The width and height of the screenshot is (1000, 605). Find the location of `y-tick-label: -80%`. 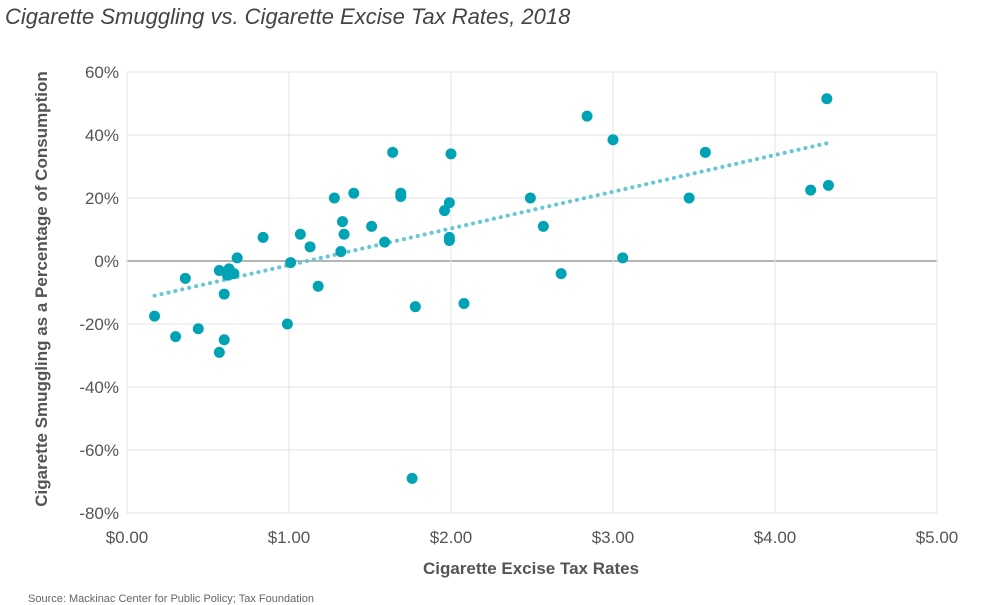

y-tick-label: -80% is located at coordinates (99, 513).